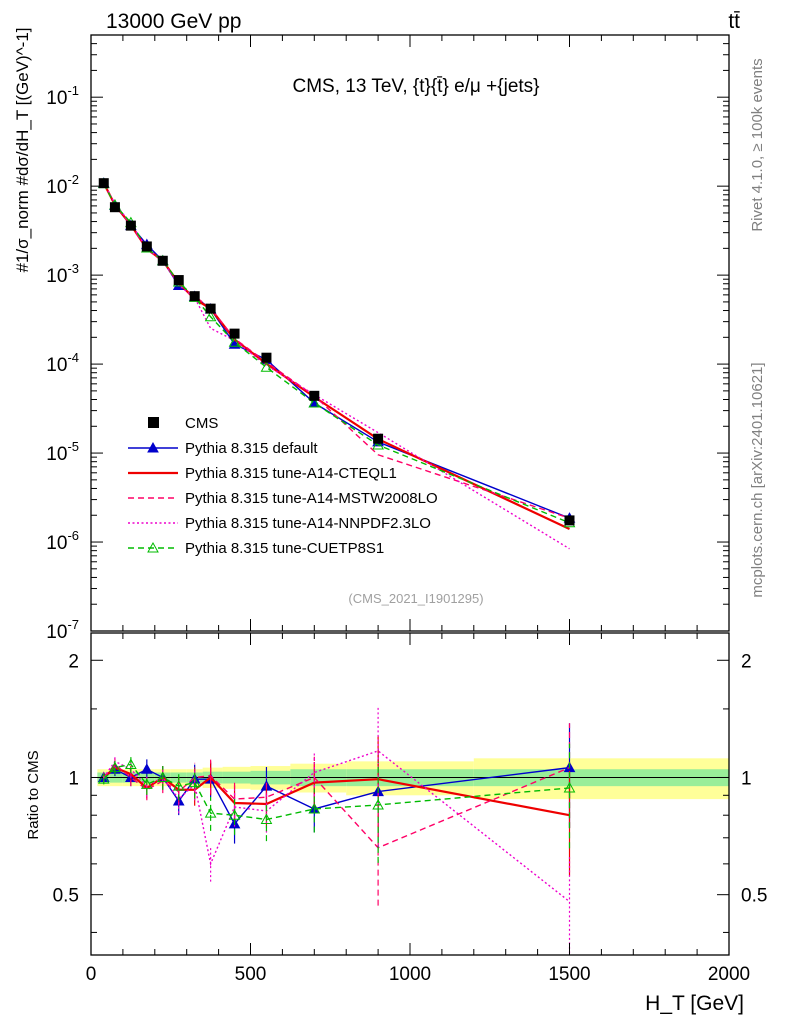 This screenshot has width=786, height=1024. I want to click on legend-label: Pythia 8.315 tune-CUETP8S1, so click(284, 548).